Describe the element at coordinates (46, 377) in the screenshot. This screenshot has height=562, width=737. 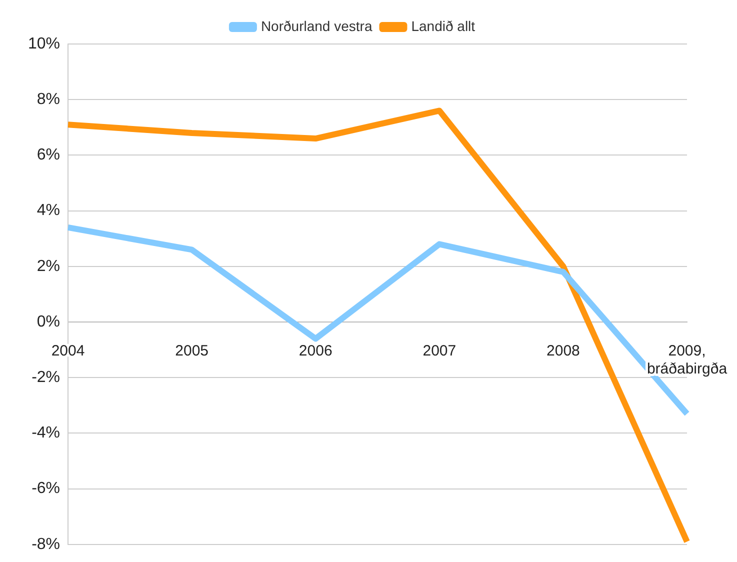
I see `y-tick-label: -2%` at that location.